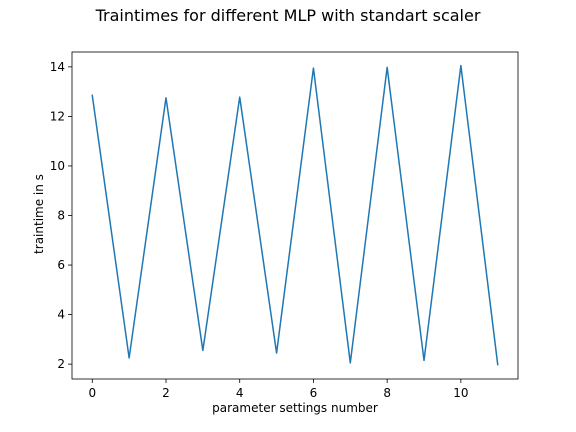 The height and width of the screenshot is (432, 576). Describe the element at coordinates (295, 408) in the screenshot. I see `x-axis-label: parameter settings number` at that location.